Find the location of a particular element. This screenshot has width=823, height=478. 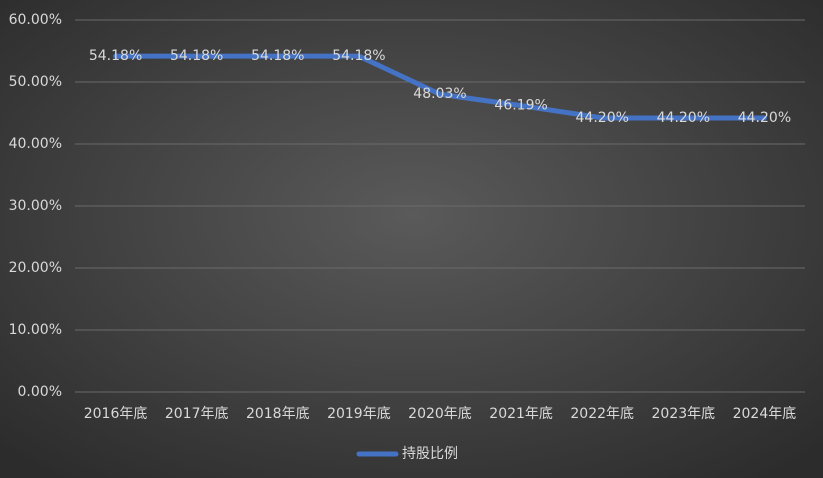

x-tick-label: 2022年底 is located at coordinates (602, 414).